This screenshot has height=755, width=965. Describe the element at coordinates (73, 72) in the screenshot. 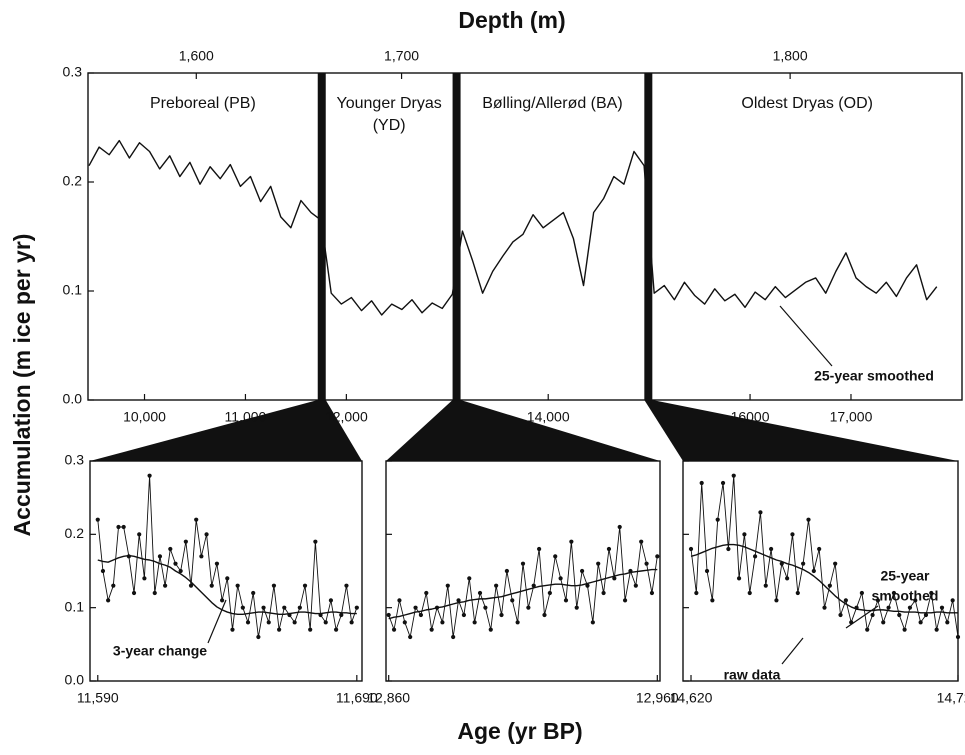

I see `y-tick-label: 0.3` at that location.